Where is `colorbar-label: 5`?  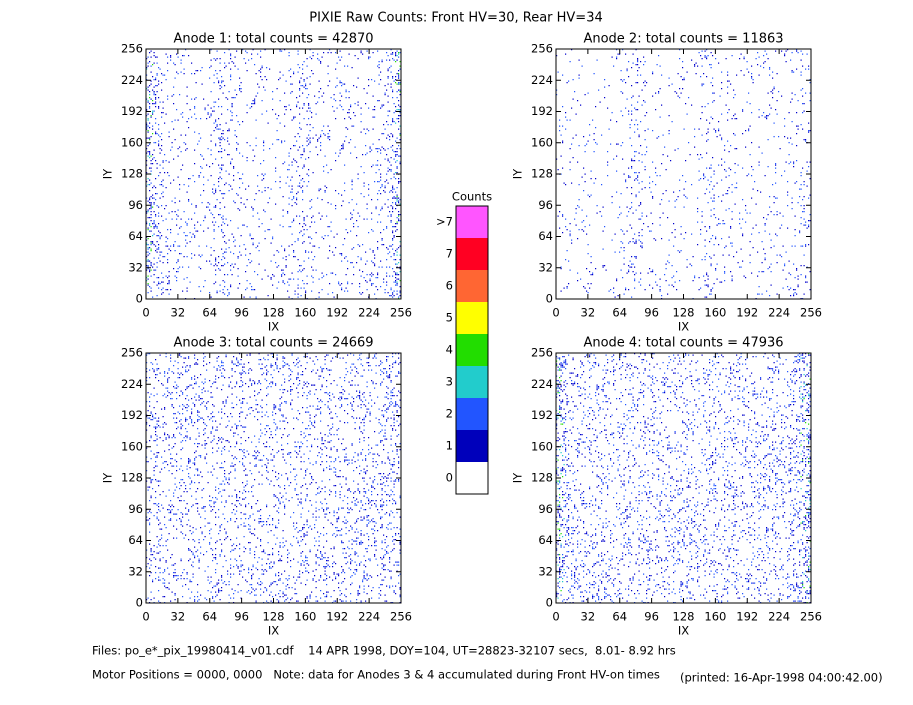
colorbar-label: 5 is located at coordinates (449, 318).